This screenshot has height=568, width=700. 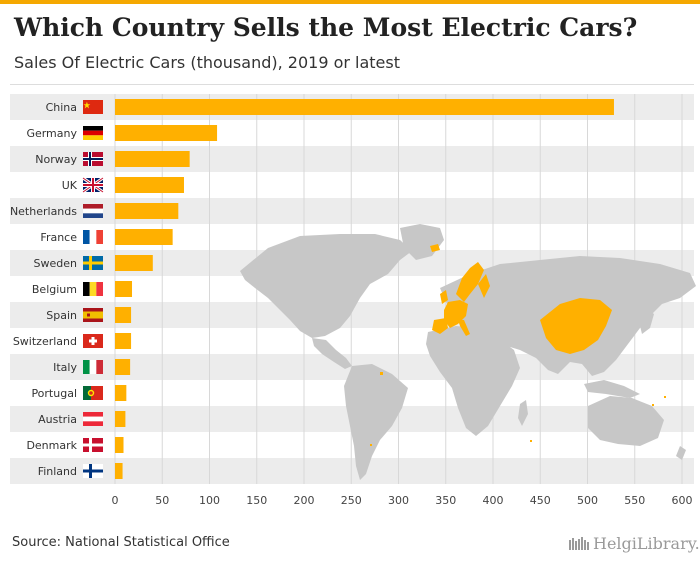 What do you see at coordinates (352, 84) in the screenshot?
I see `header-divider` at bounding box center [352, 84].